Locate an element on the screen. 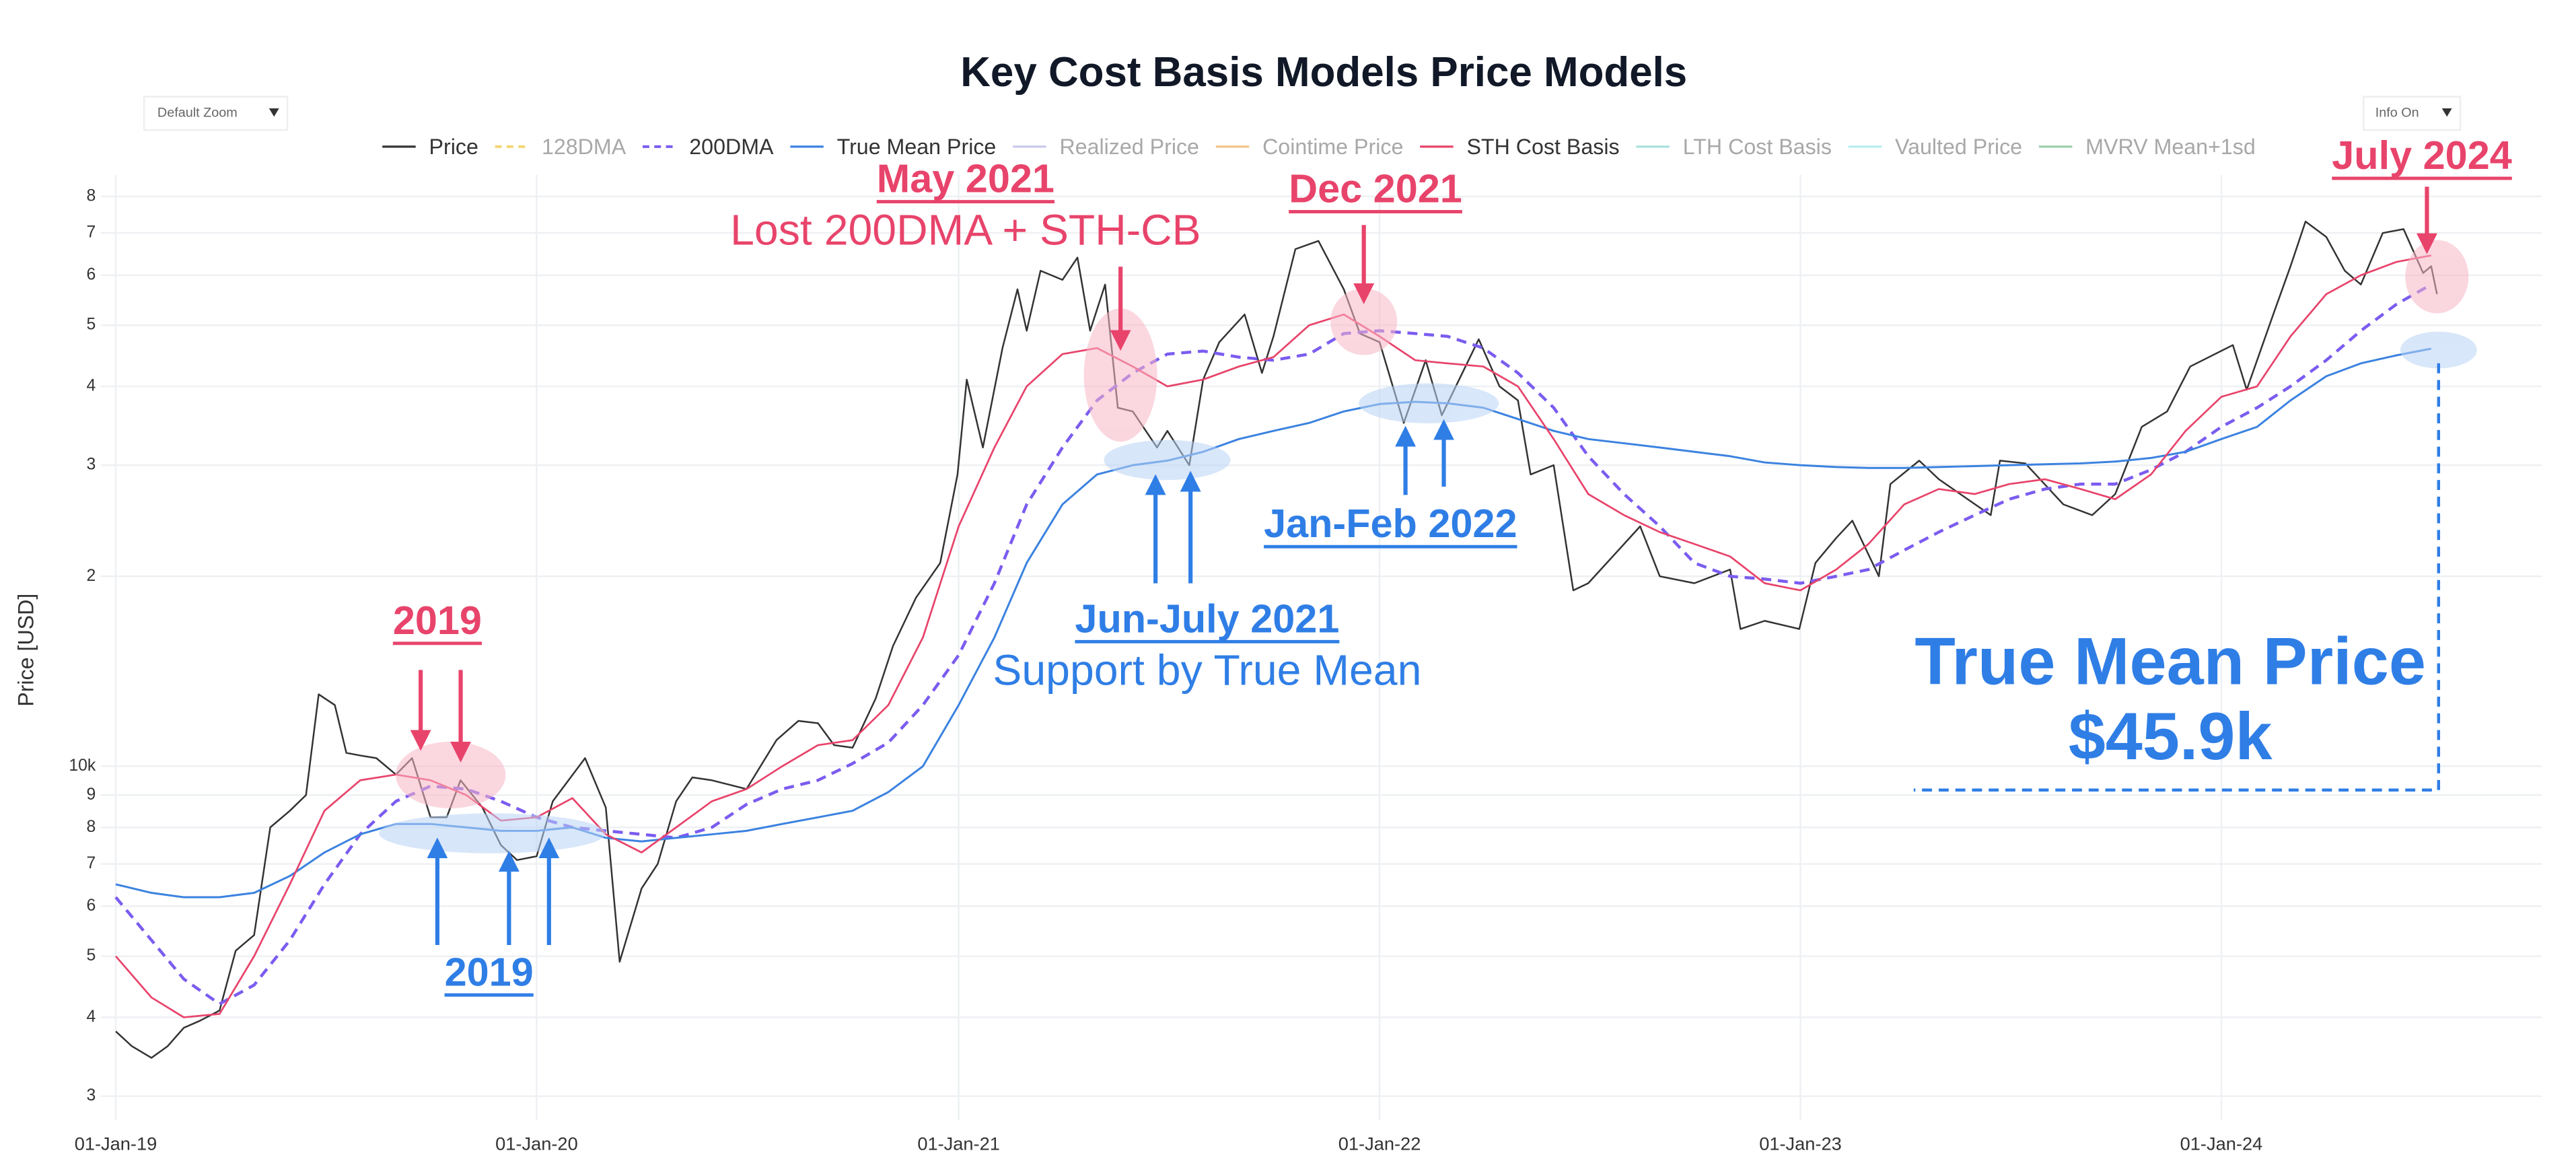  y-tick-label: 2 is located at coordinates (91, 576).